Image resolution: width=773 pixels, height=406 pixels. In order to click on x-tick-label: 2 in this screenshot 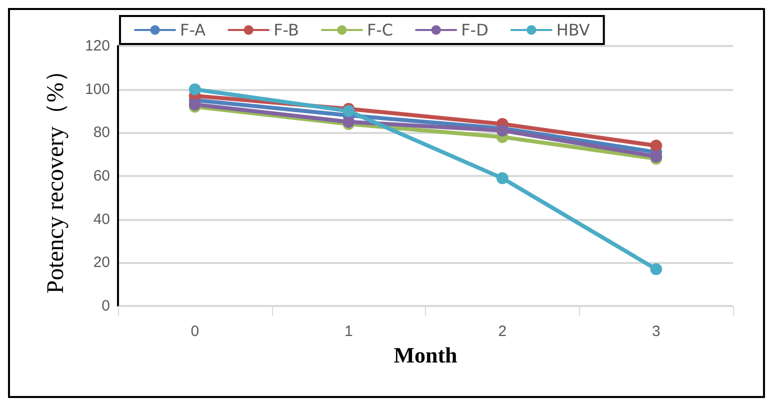, I will do `click(502, 331)`.